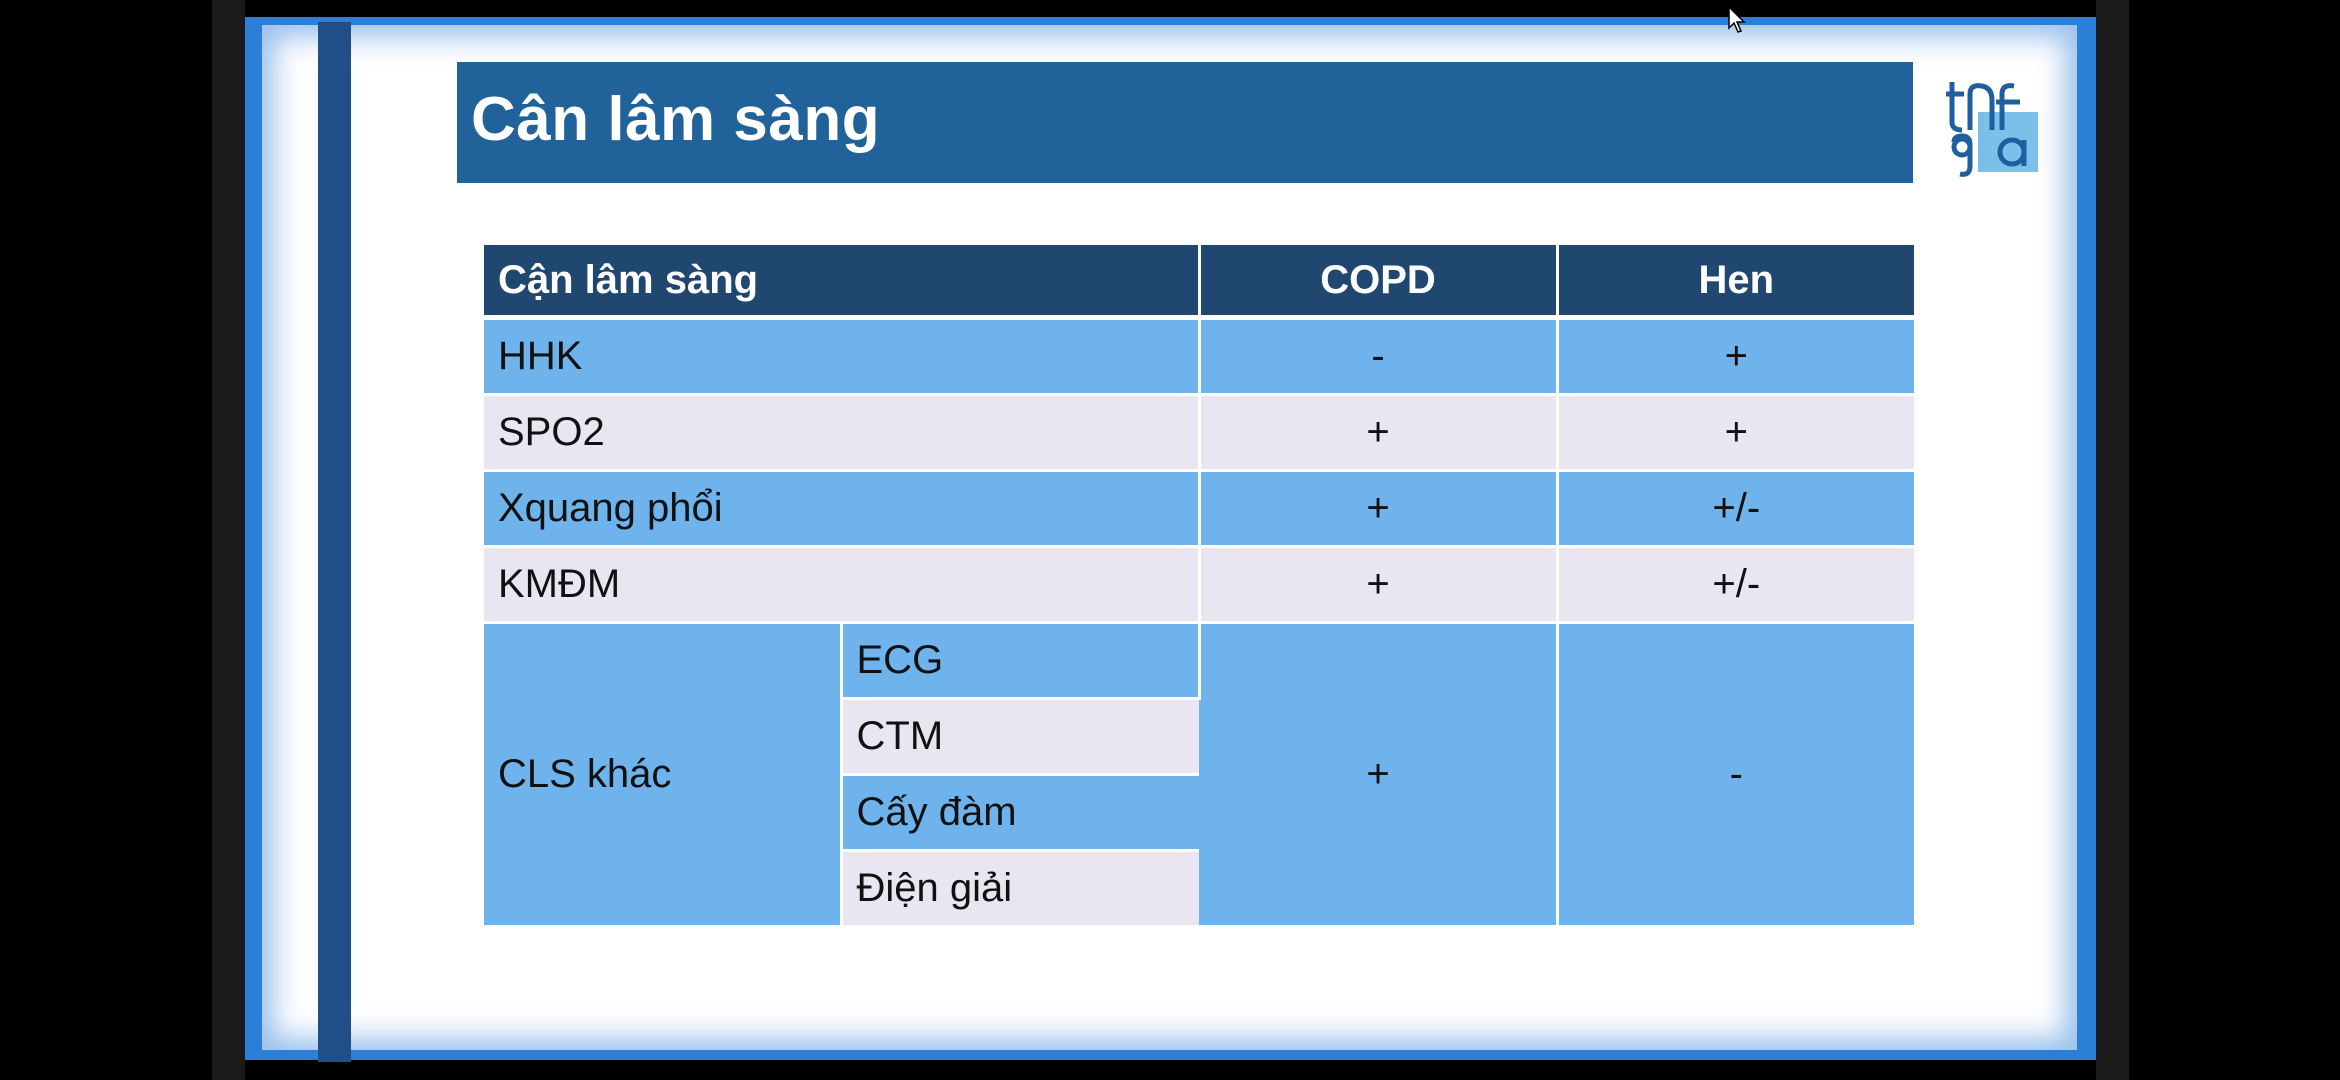 Image resolution: width=2340 pixels, height=1080 pixels. Describe the element at coordinates (1020, 737) in the screenshot. I see `group-item: CTM` at that location.